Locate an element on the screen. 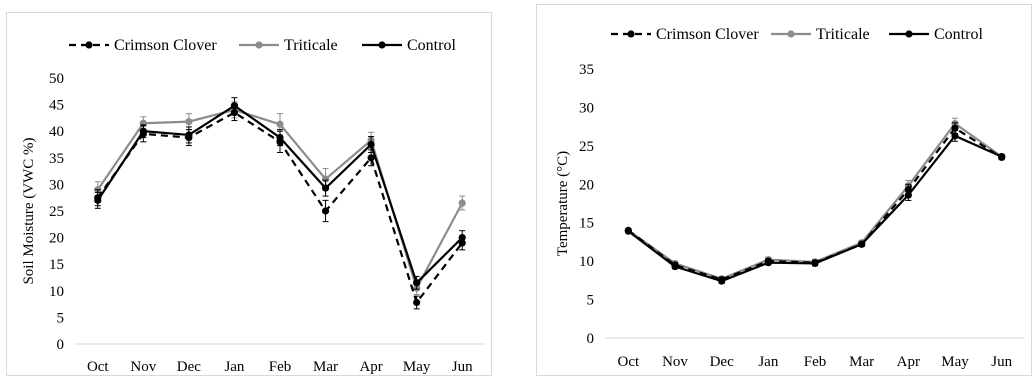 This screenshot has height=378, width=1032. series-line is located at coordinates (815, 203).